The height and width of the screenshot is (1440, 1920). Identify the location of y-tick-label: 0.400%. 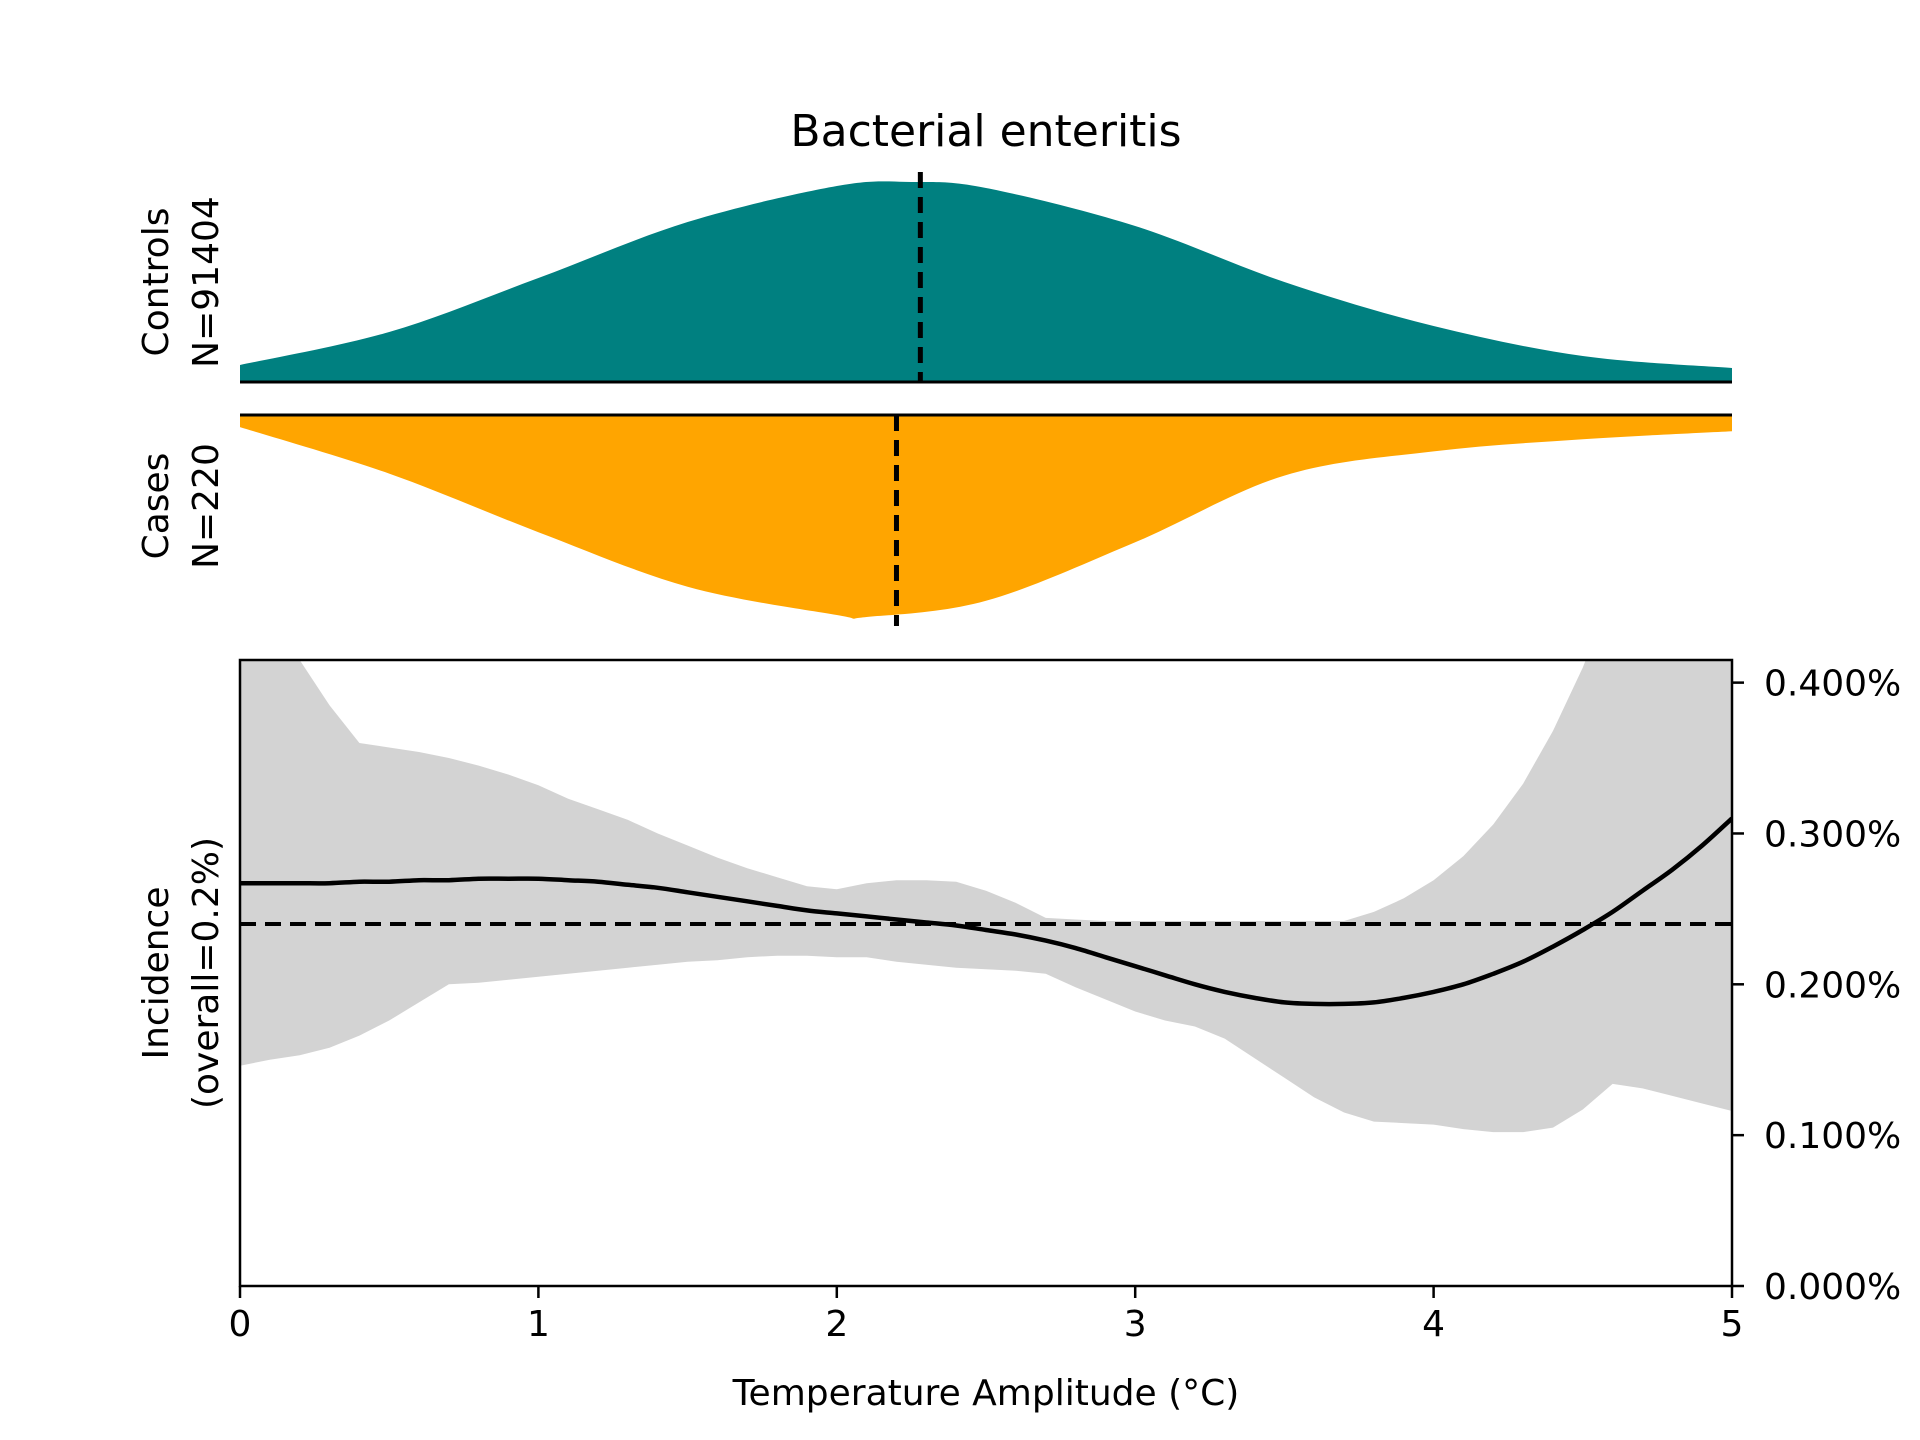
(1832, 684).